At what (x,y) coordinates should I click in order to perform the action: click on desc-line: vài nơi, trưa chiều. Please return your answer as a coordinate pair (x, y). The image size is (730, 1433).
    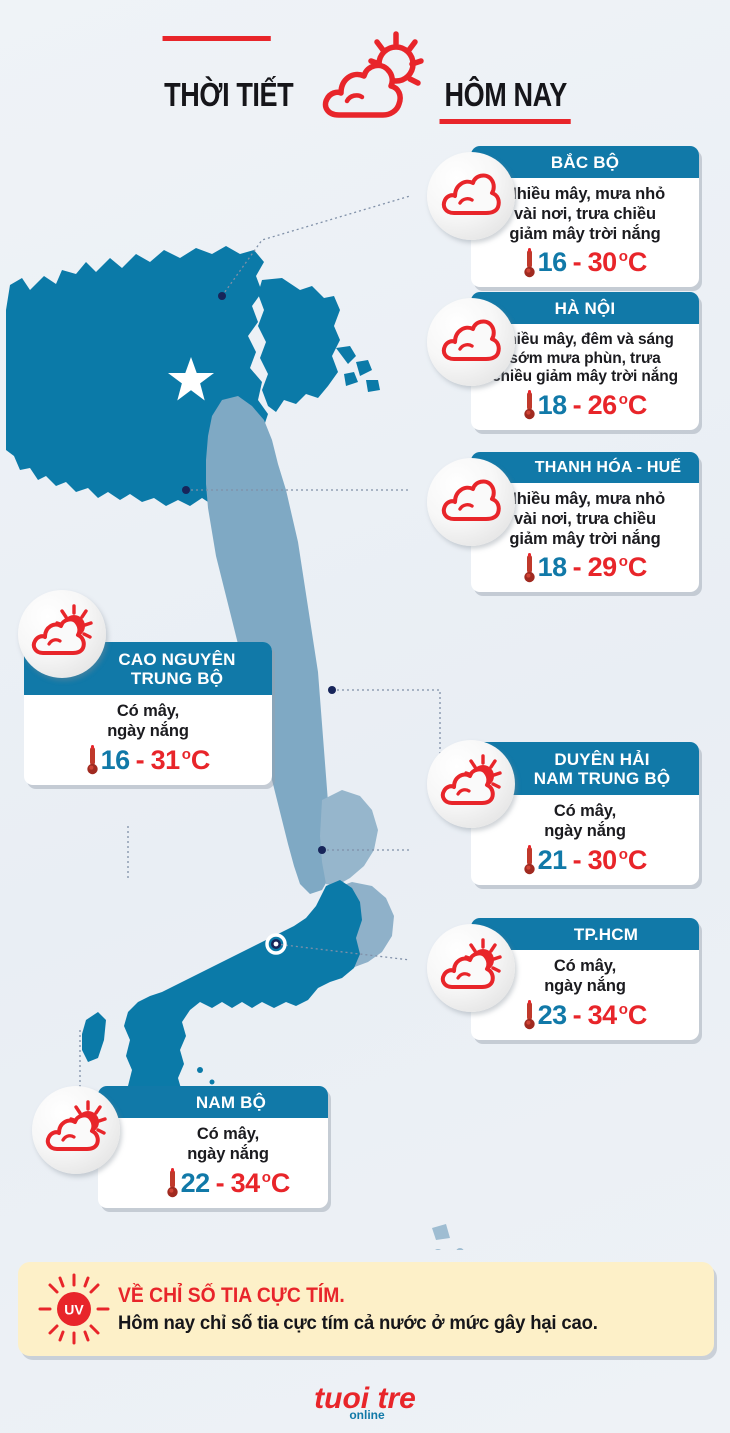
    Looking at the image, I should click on (585, 213).